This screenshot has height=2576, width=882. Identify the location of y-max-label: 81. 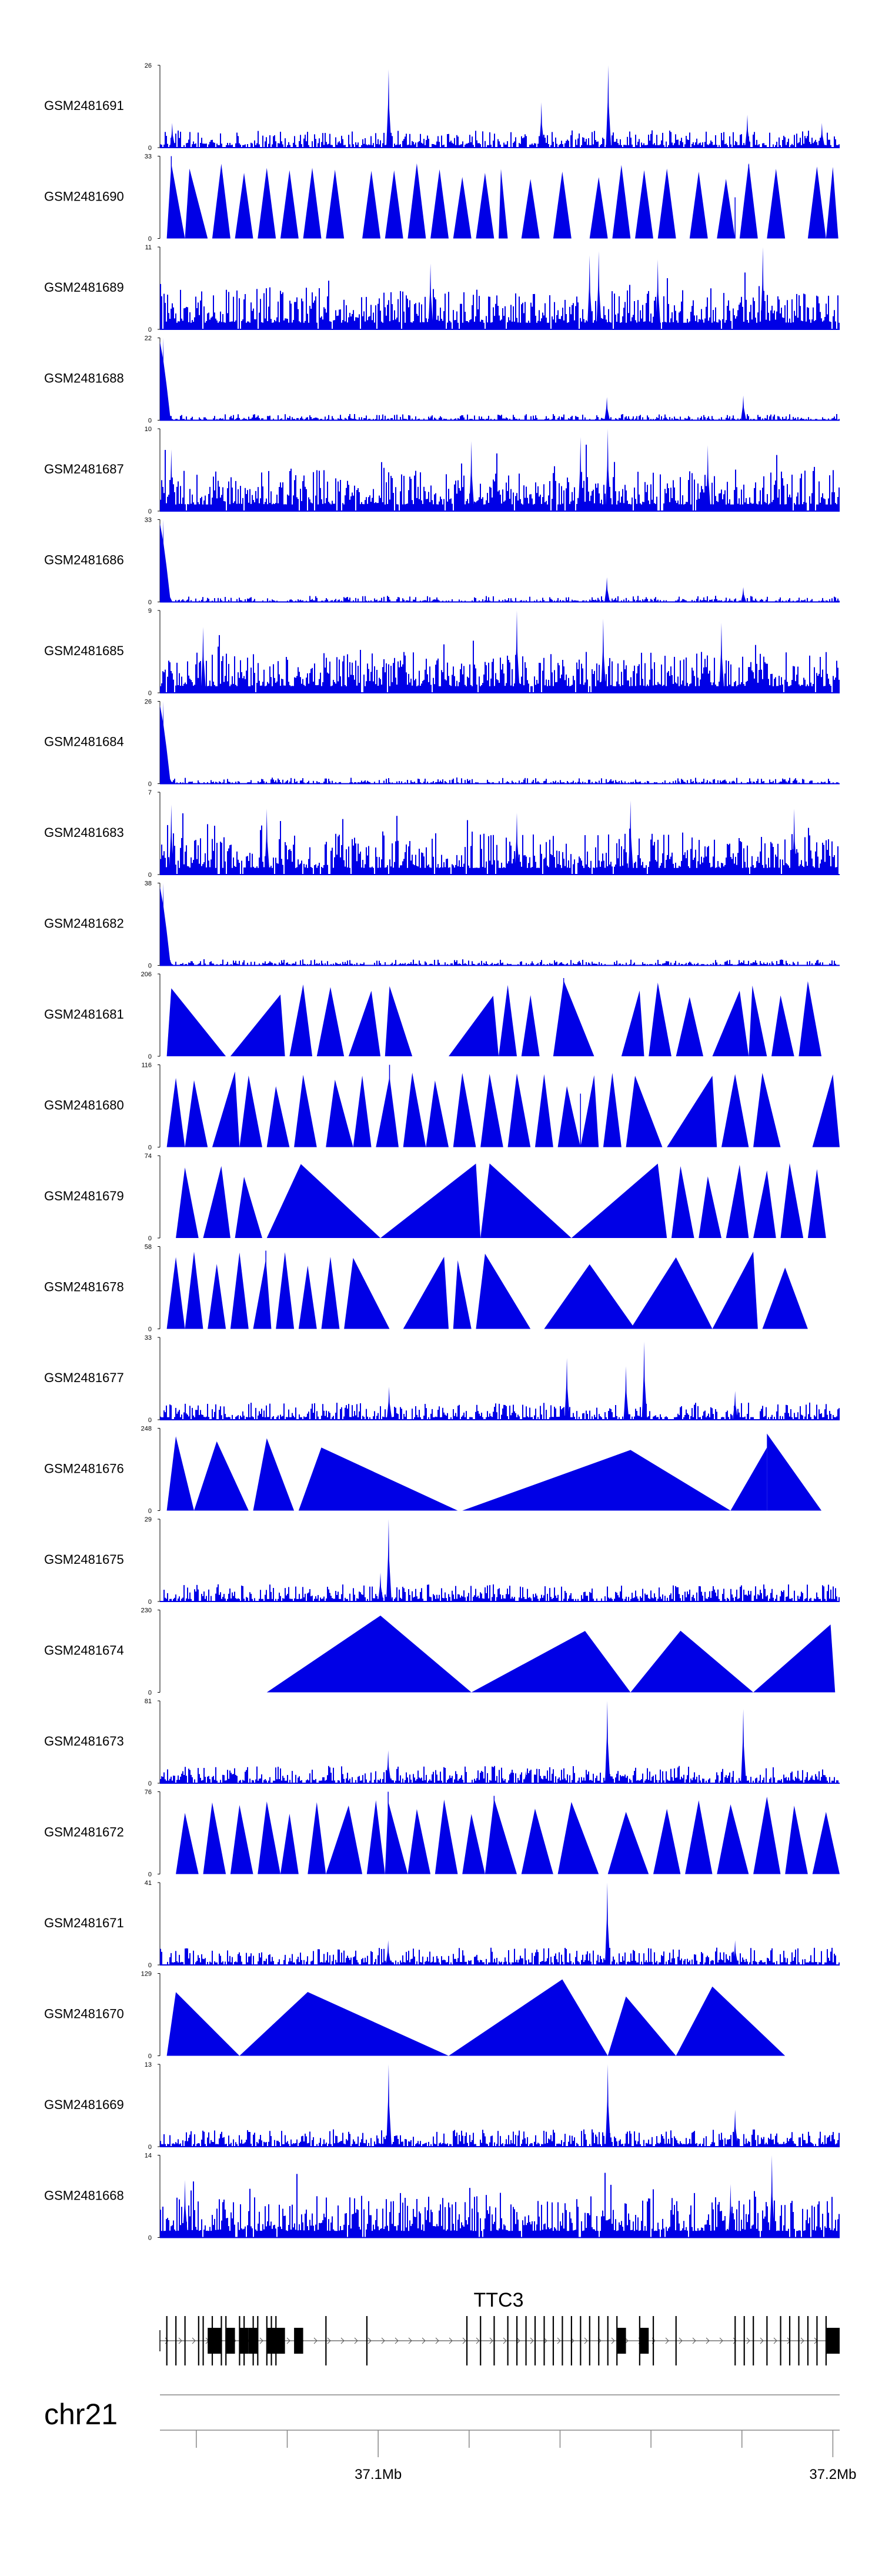
(148, 1701).